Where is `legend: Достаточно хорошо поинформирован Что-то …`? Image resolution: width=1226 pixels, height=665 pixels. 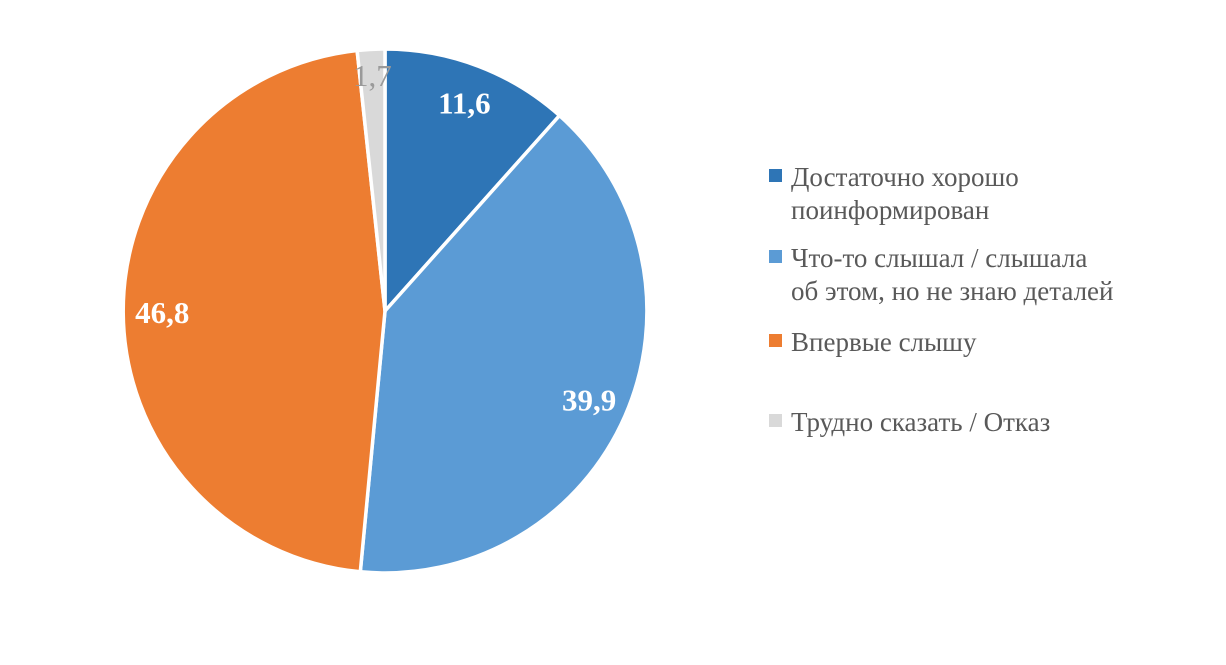 legend: Достаточно хорошо поинформирован Что-то … is located at coordinates (964, 300).